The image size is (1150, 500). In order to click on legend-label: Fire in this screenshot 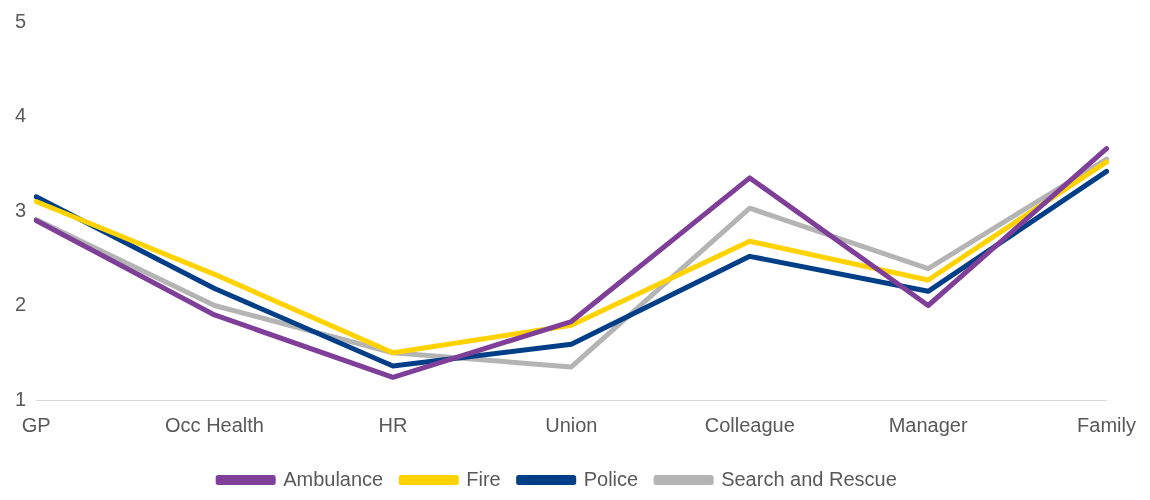, I will do `click(483, 478)`.